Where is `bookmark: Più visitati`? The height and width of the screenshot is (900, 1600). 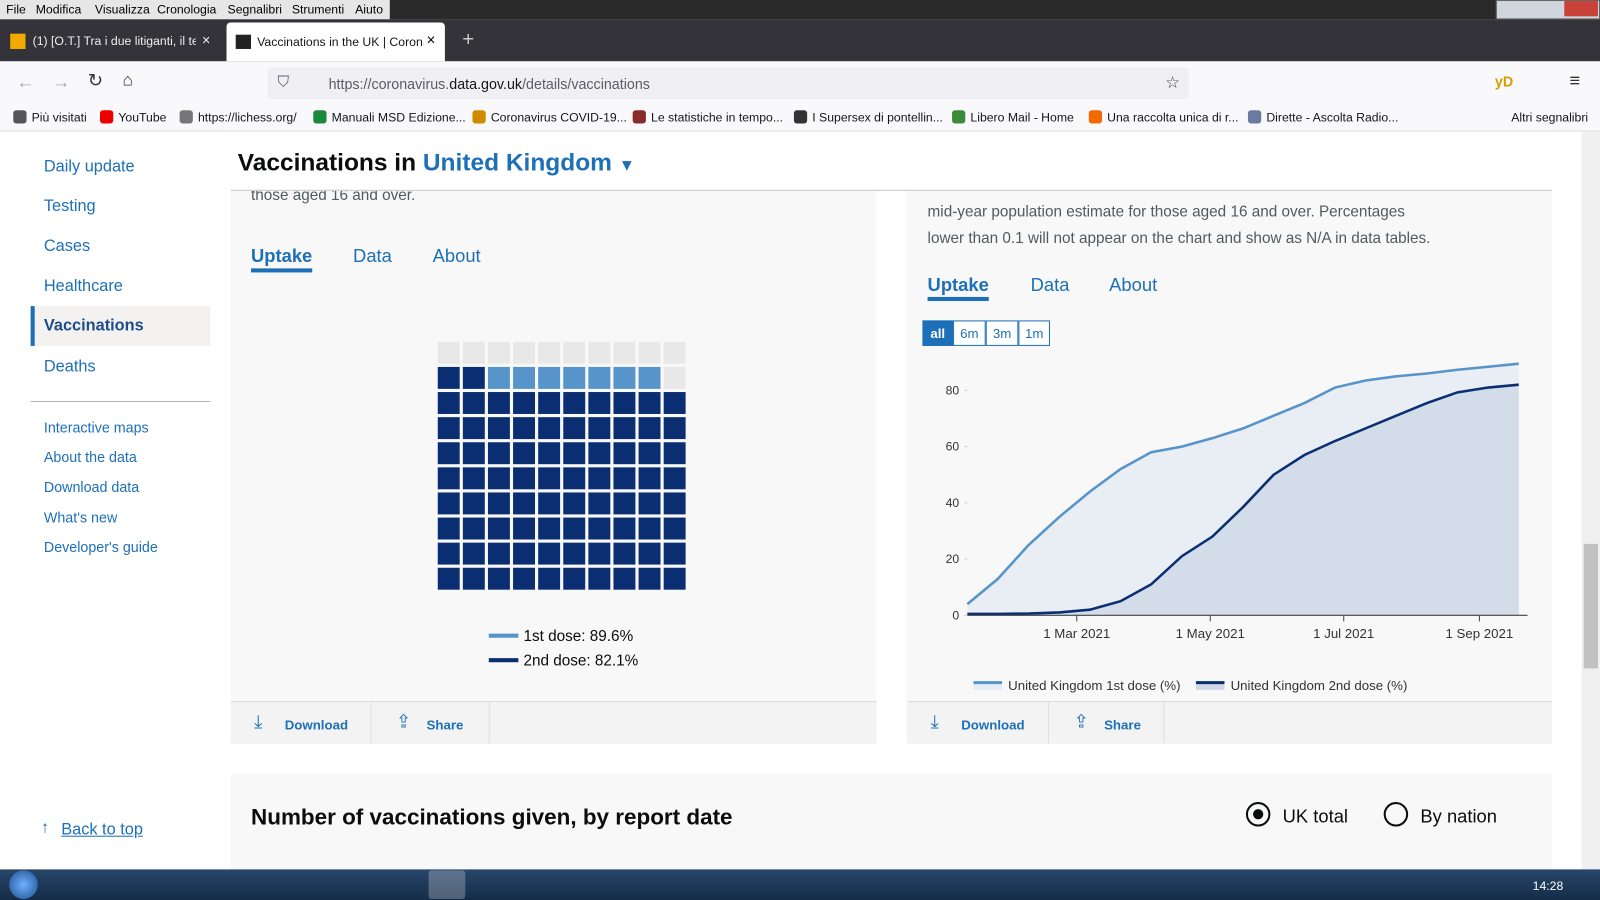 bookmark: Più visitati is located at coordinates (59, 117).